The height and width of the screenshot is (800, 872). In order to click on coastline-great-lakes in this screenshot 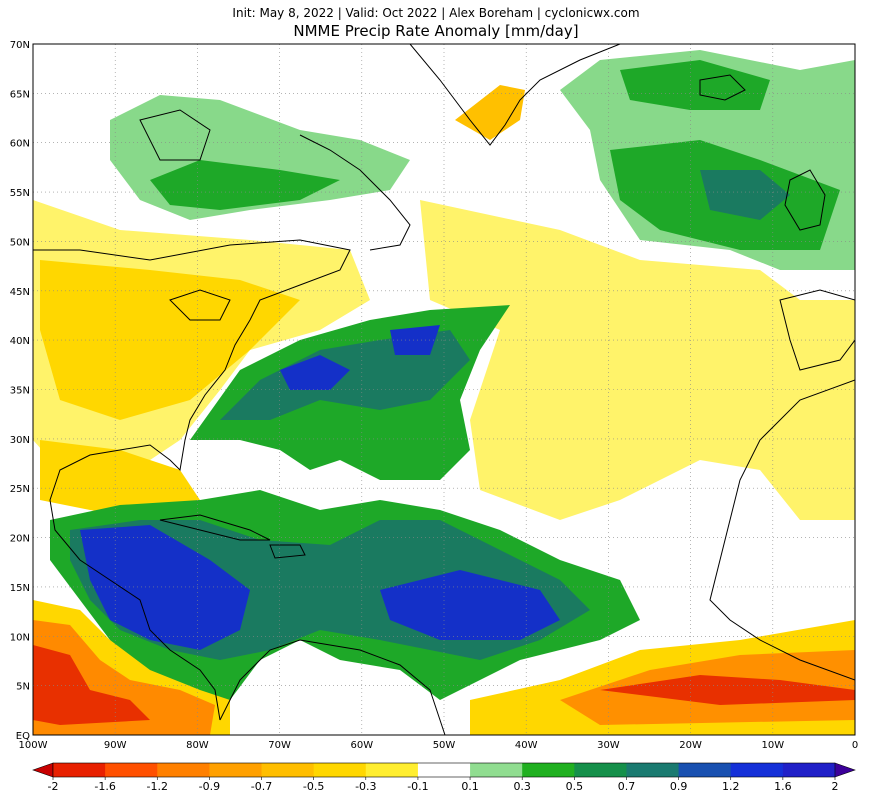, I will do `click(200, 305)`.